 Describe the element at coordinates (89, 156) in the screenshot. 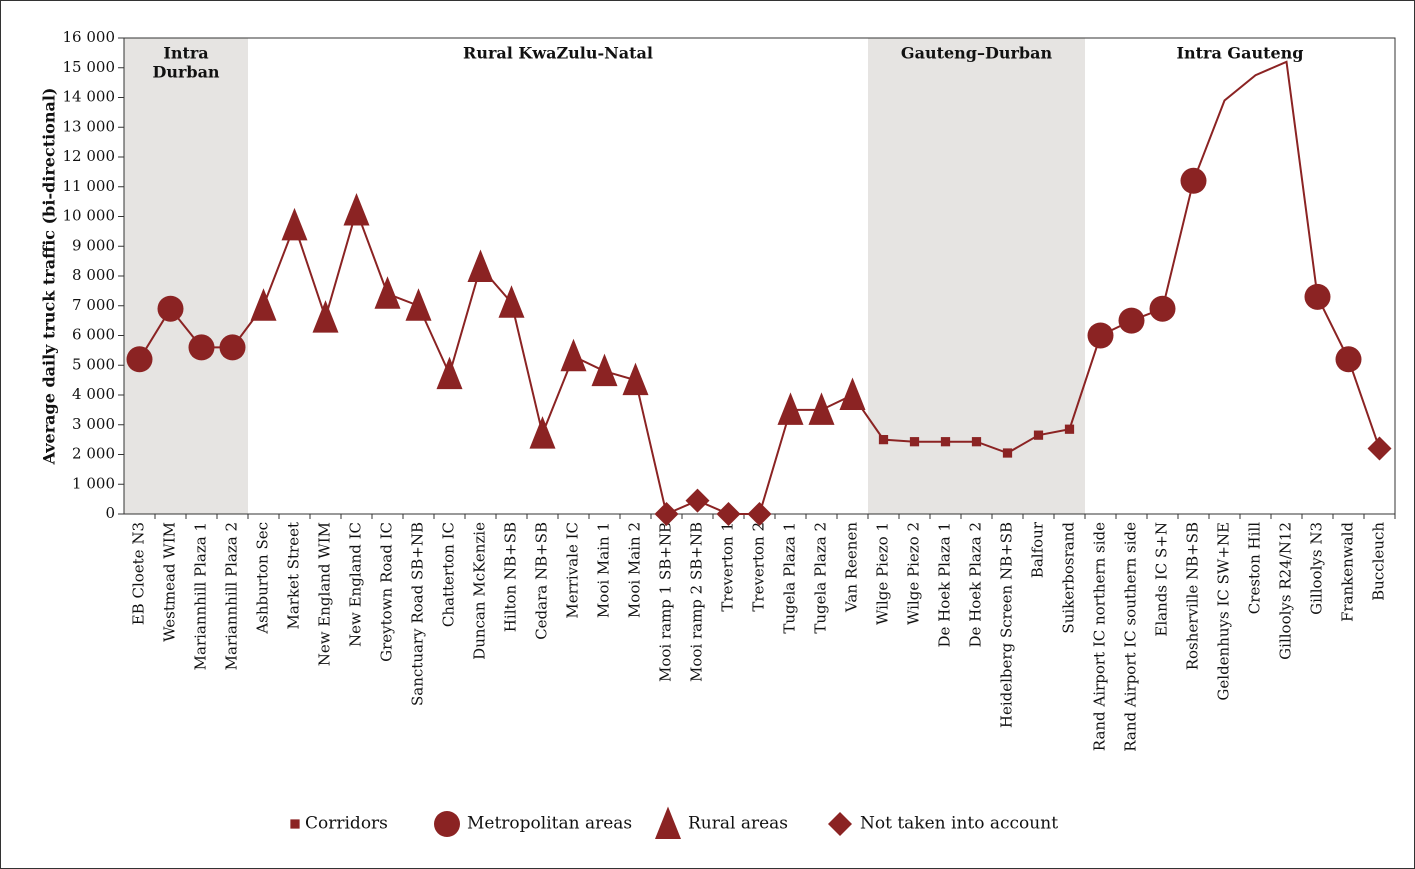

I see `y-tick-label: 12 000` at that location.